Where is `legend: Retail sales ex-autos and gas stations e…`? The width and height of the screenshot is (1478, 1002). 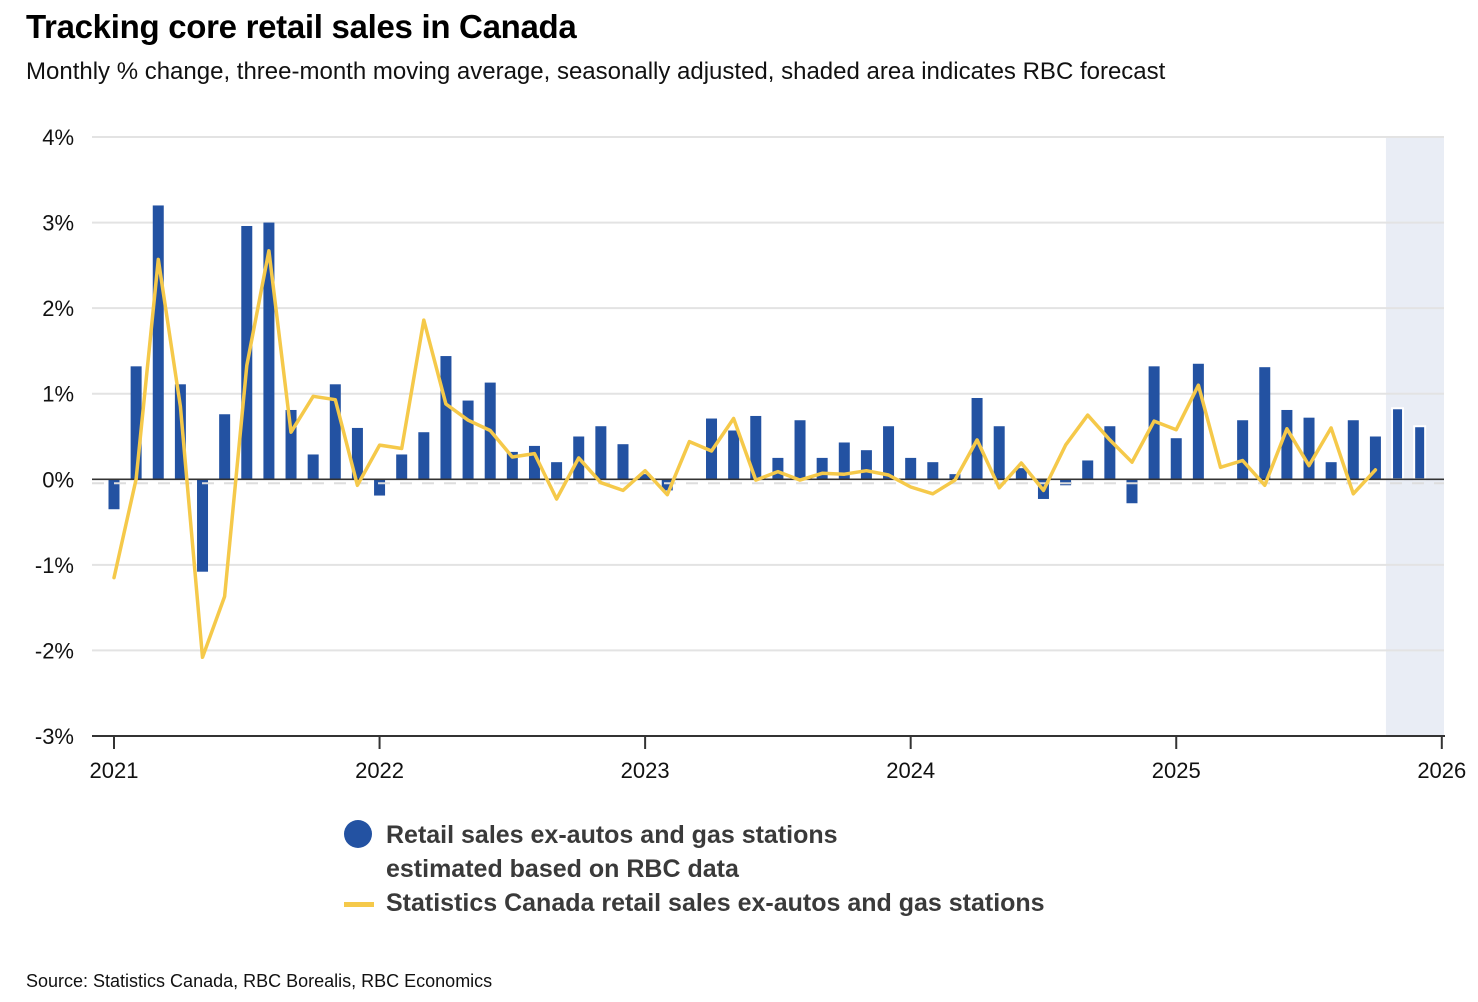 legend: Retail sales ex-autos and gas stations e… is located at coordinates (694, 869).